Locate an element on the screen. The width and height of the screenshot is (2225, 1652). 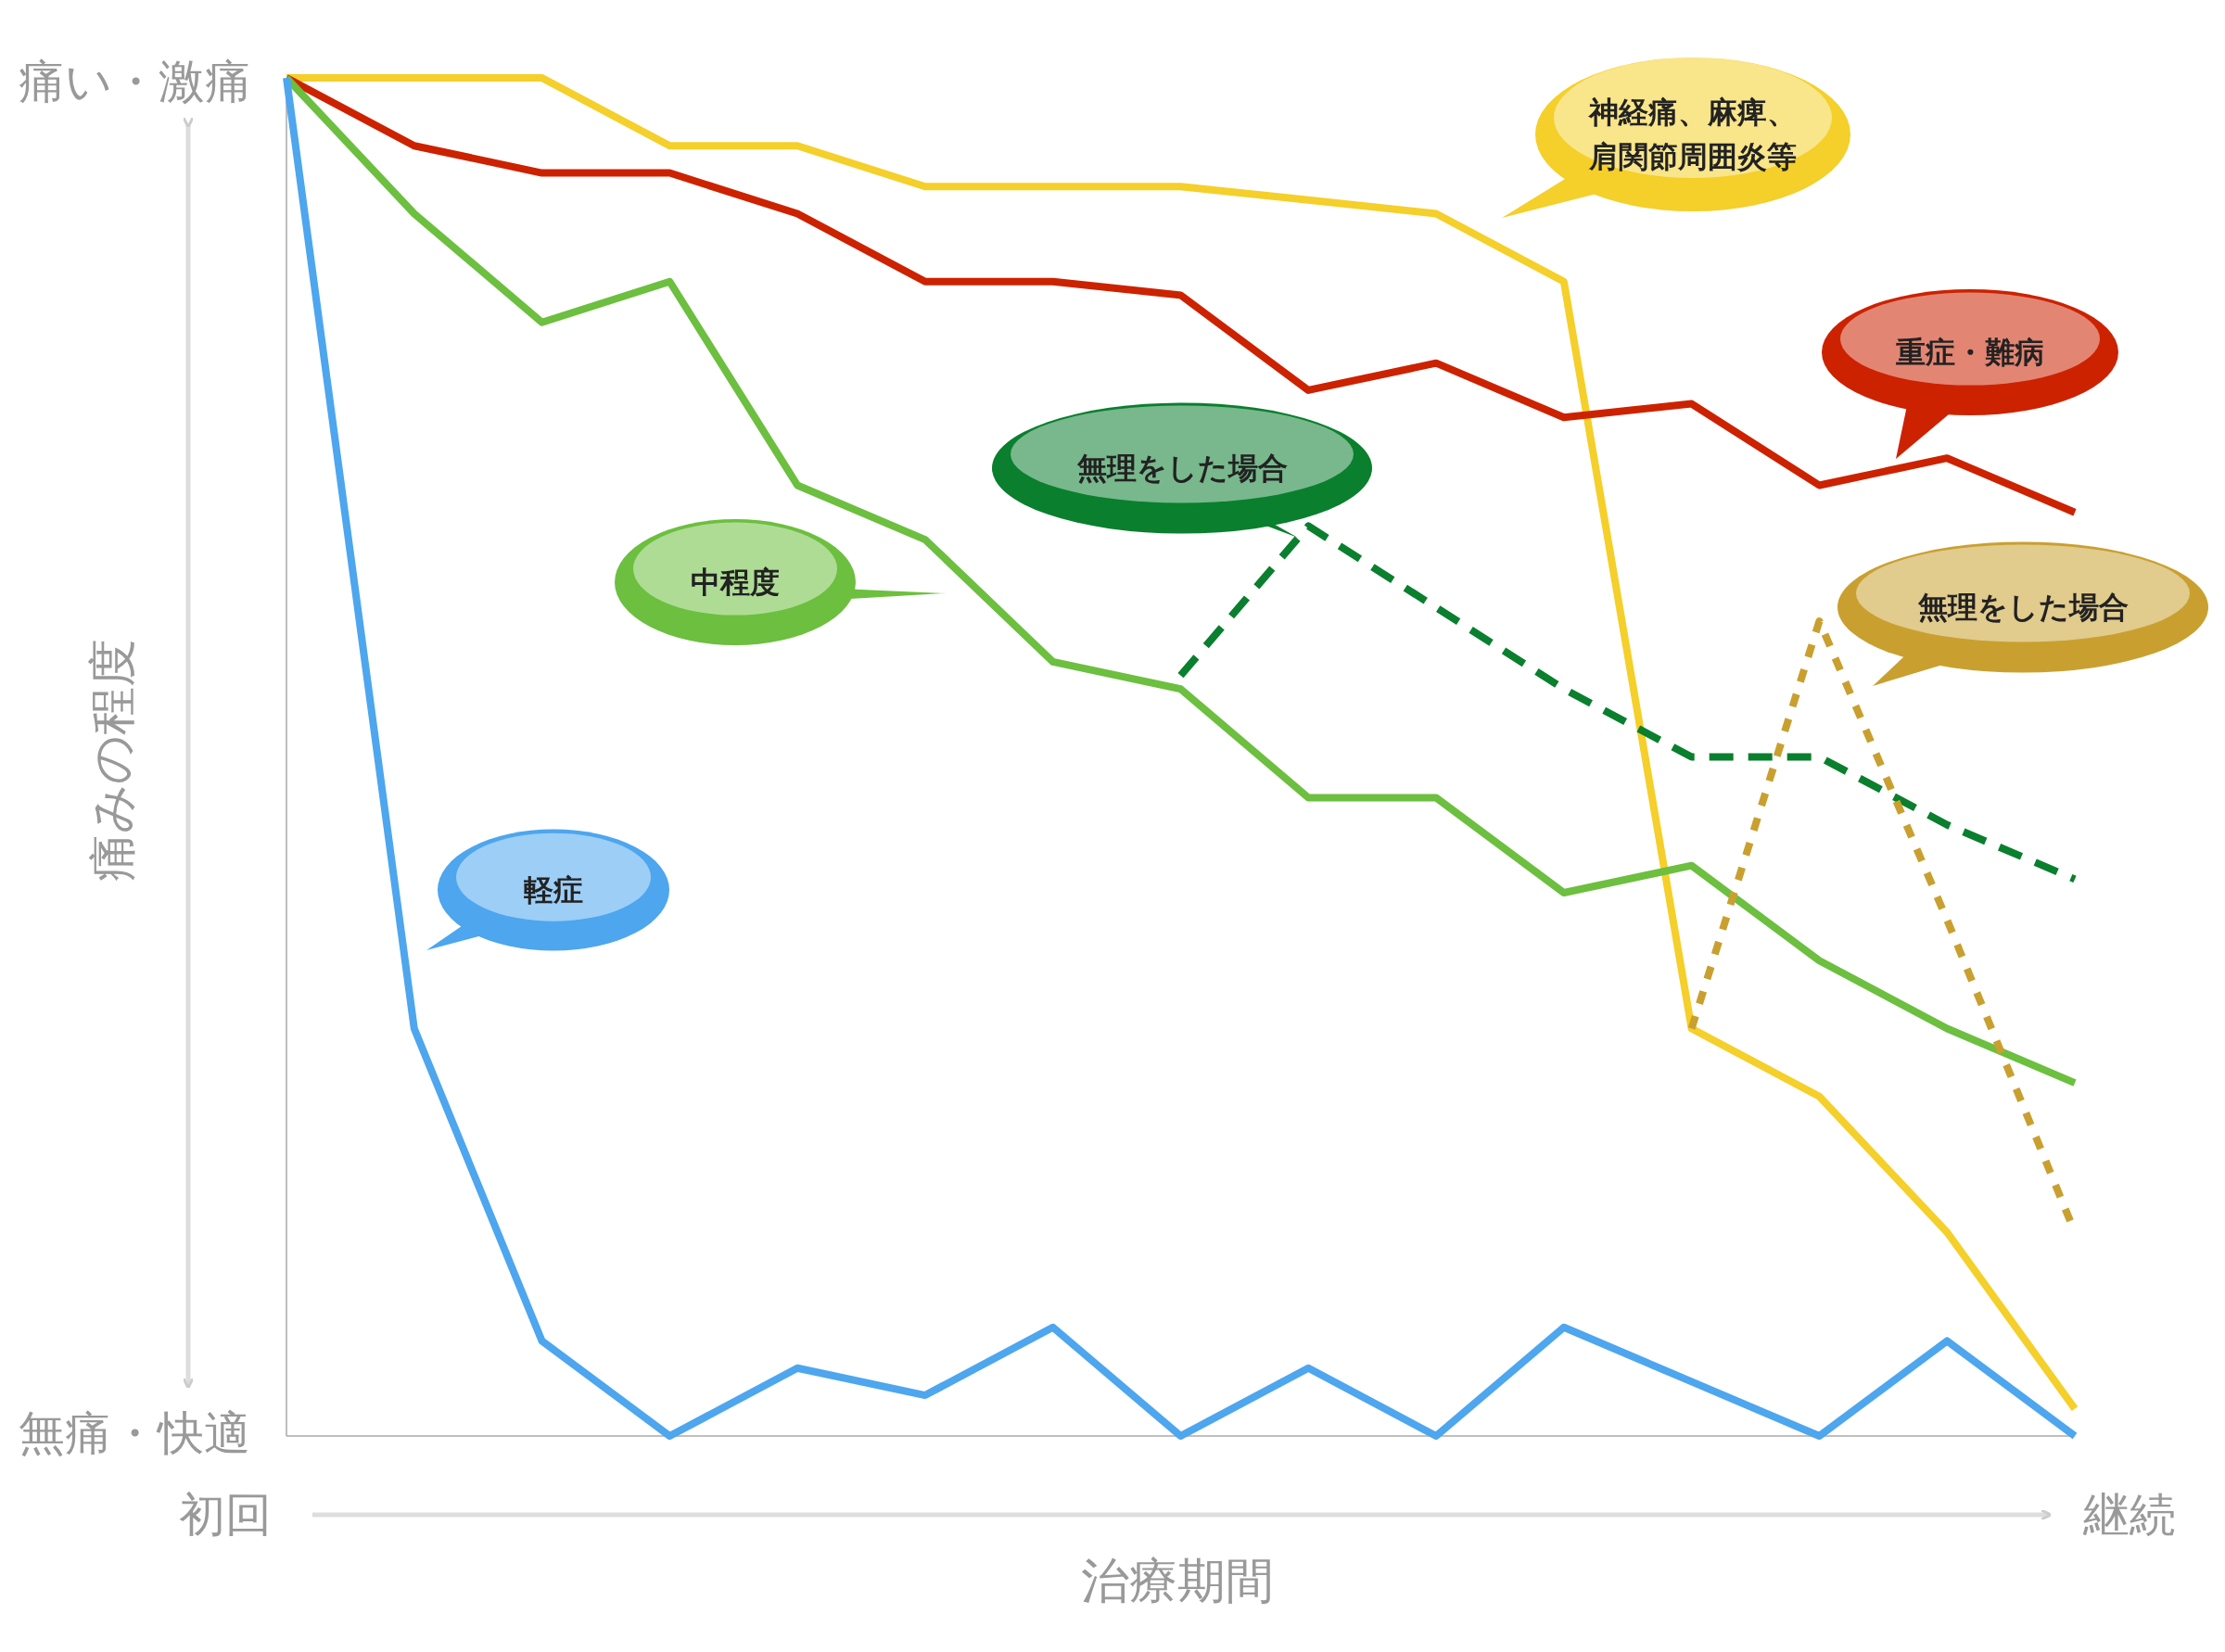
text: 痛い・激痛 is located at coordinates (134, 81).